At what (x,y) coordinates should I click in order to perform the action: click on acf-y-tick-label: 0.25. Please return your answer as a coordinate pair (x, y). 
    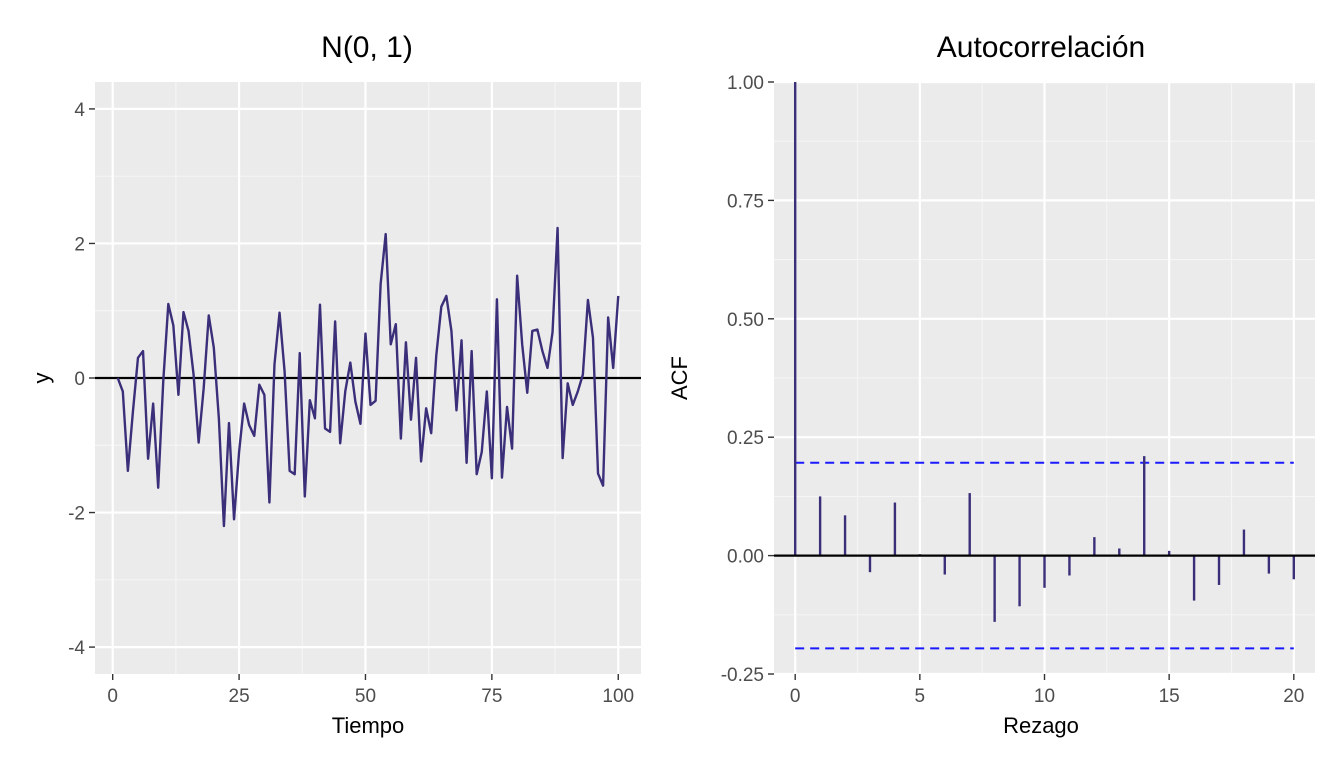
    Looking at the image, I should click on (745, 438).